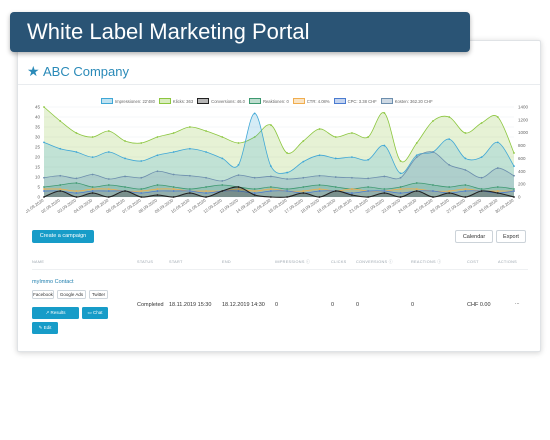  What do you see at coordinates (168, 31) in the screenshot?
I see `banner-title: White Label Marketing Portal` at bounding box center [168, 31].